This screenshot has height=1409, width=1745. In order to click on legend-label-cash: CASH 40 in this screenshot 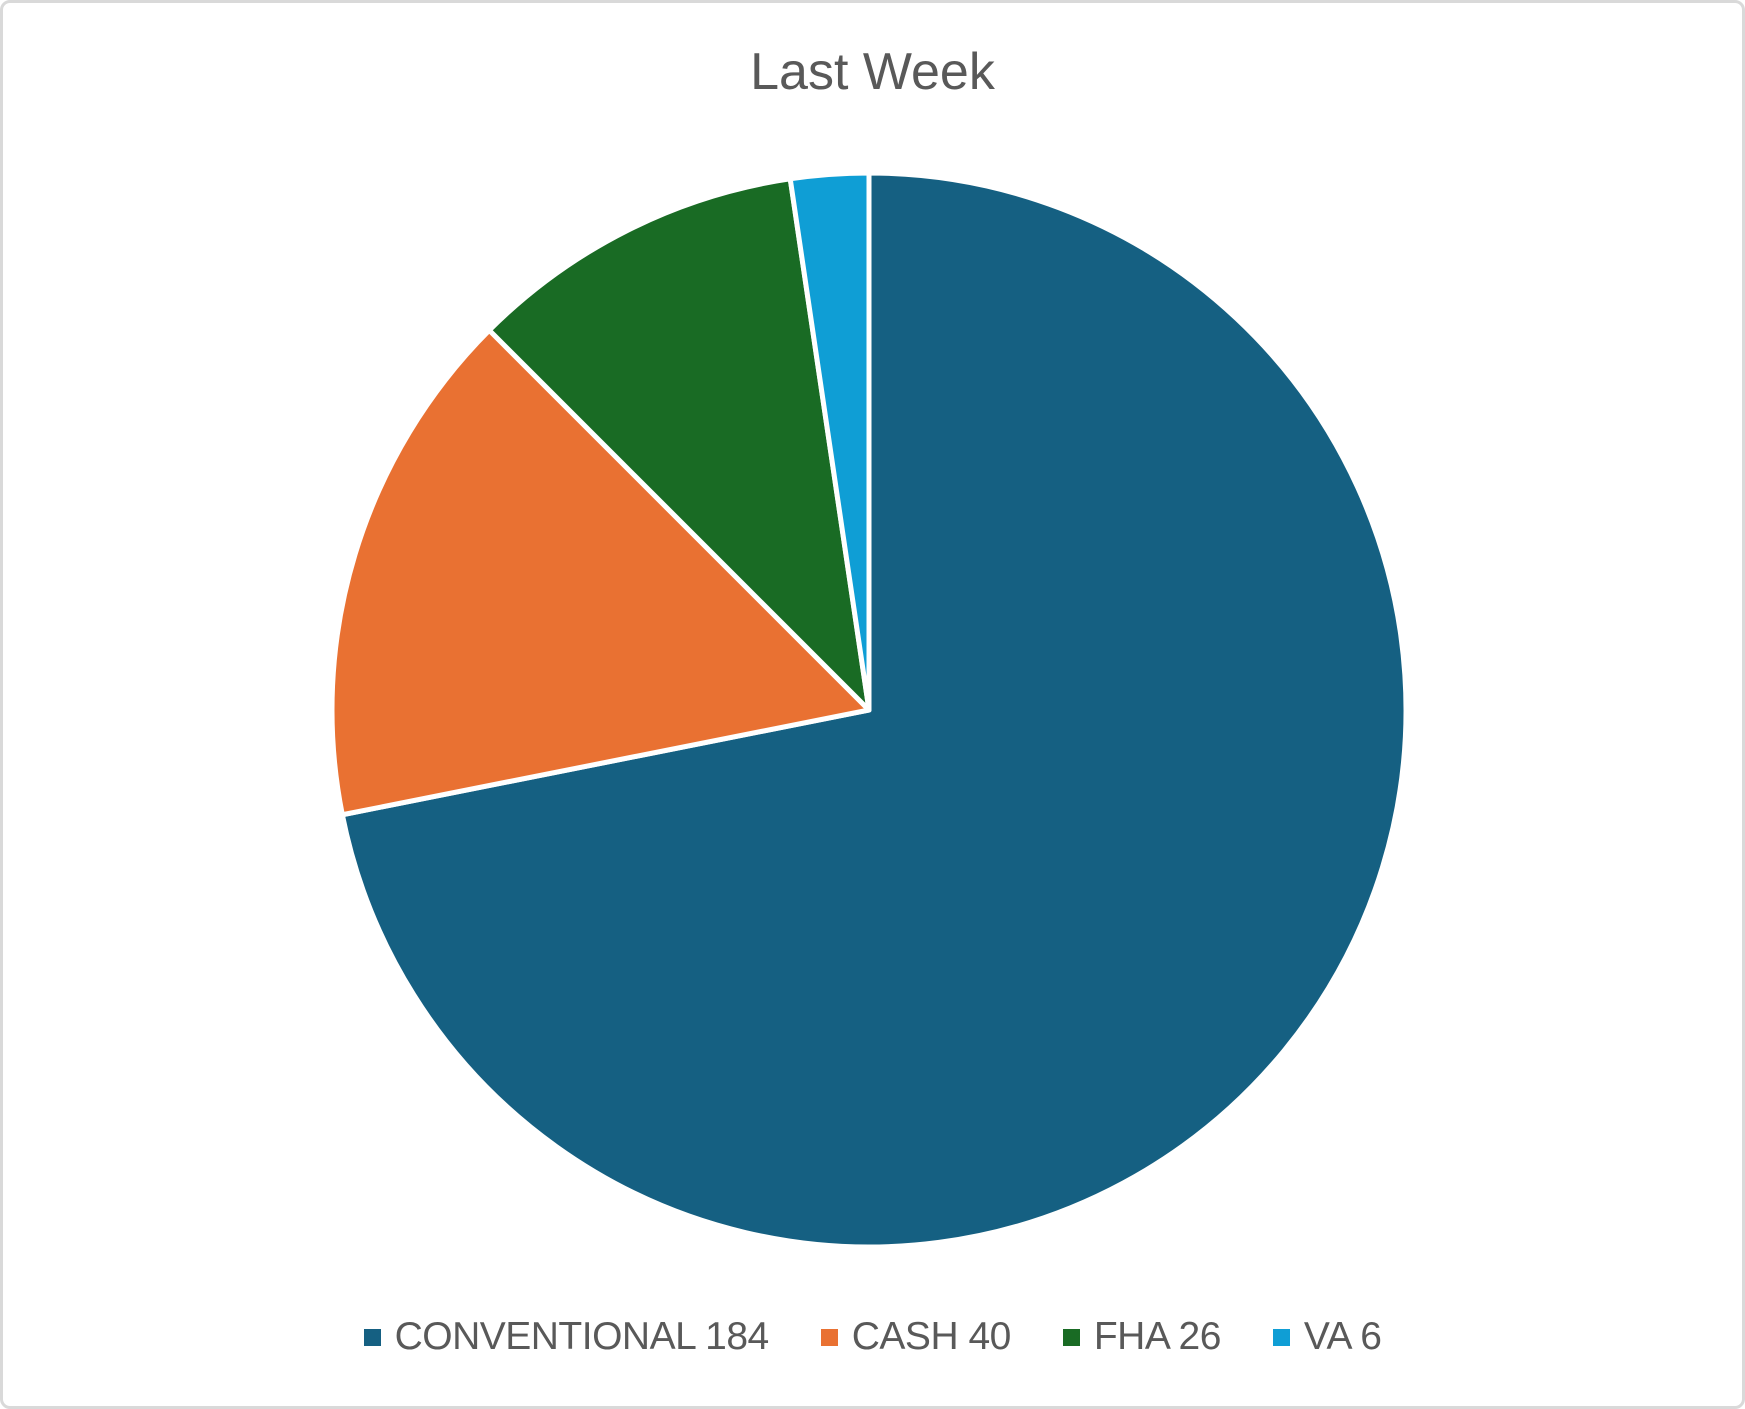, I will do `click(931, 1336)`.